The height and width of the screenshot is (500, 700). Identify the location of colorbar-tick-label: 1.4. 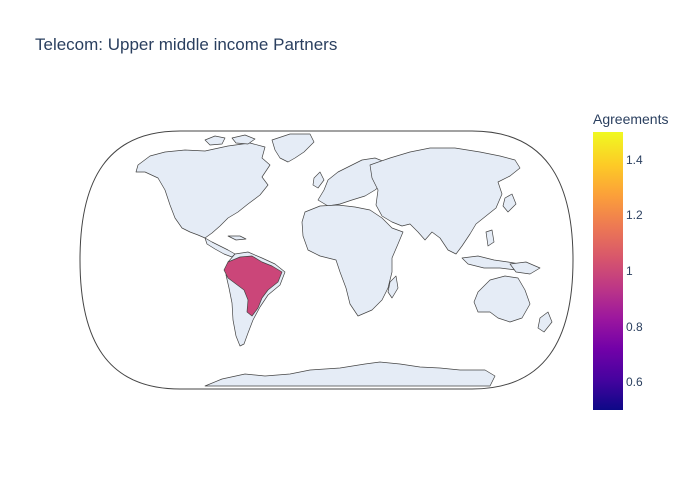
(634, 160).